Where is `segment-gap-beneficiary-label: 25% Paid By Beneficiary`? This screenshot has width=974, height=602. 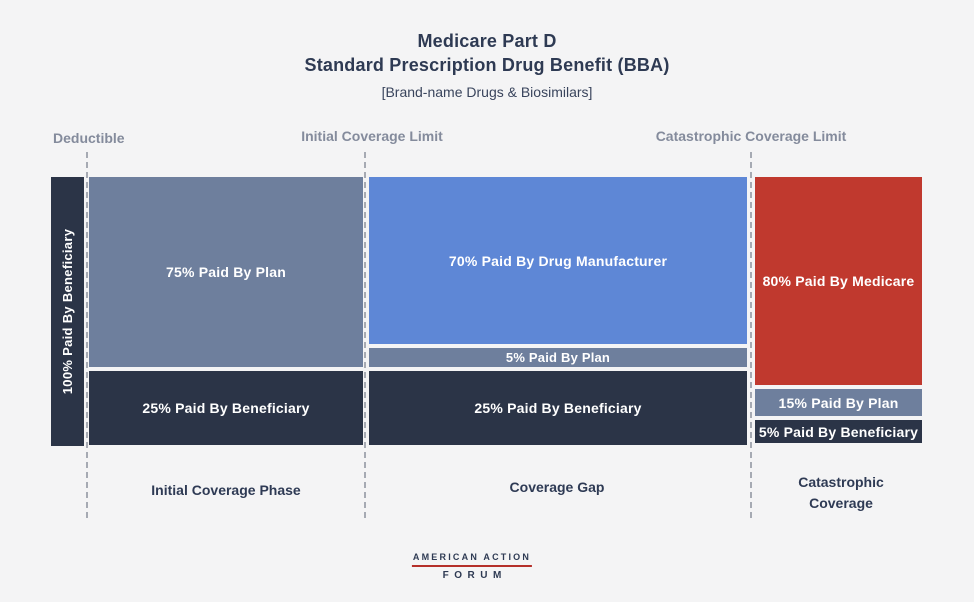
segment-gap-beneficiary-label: 25% Paid By Beneficiary is located at coordinates (558, 408).